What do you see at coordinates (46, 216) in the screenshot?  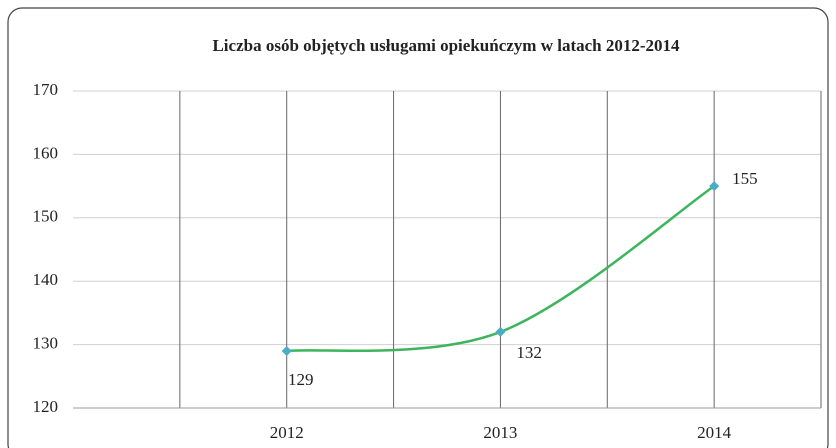 I see `y-tick-label: 150` at bounding box center [46, 216].